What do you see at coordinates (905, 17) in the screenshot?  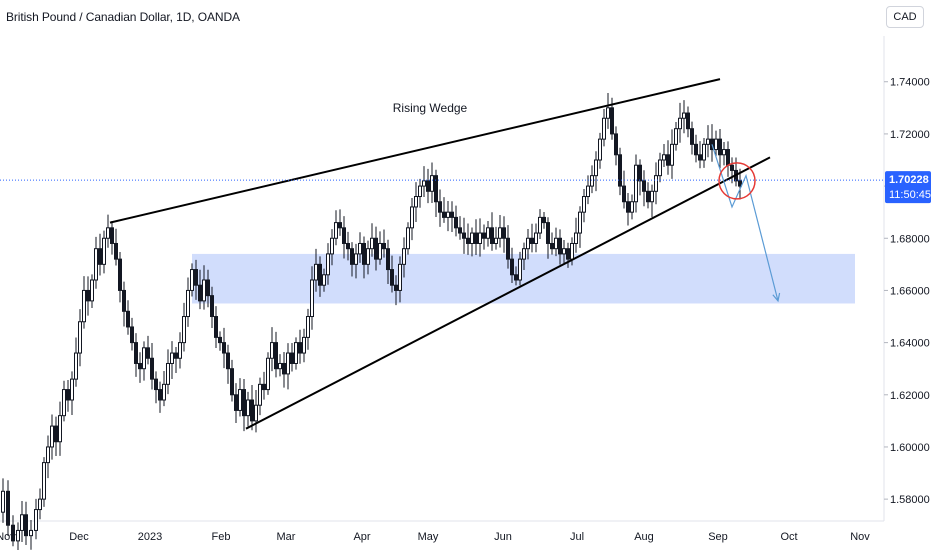 I see `currency-button: CAD` at bounding box center [905, 17].